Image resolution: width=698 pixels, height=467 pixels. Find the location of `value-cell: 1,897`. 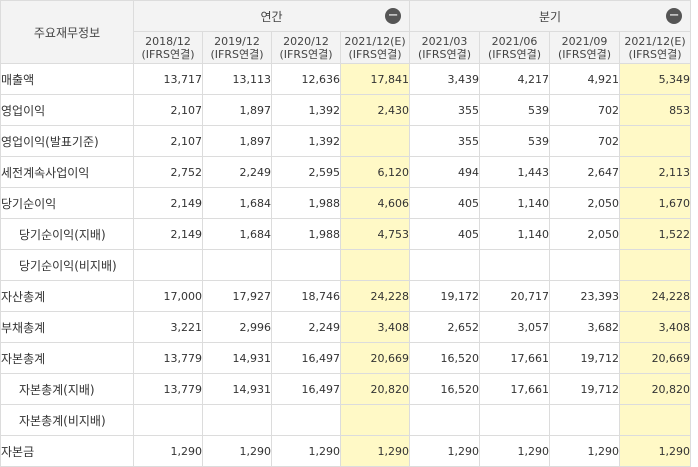

value-cell: 1,897 is located at coordinates (237, 141).